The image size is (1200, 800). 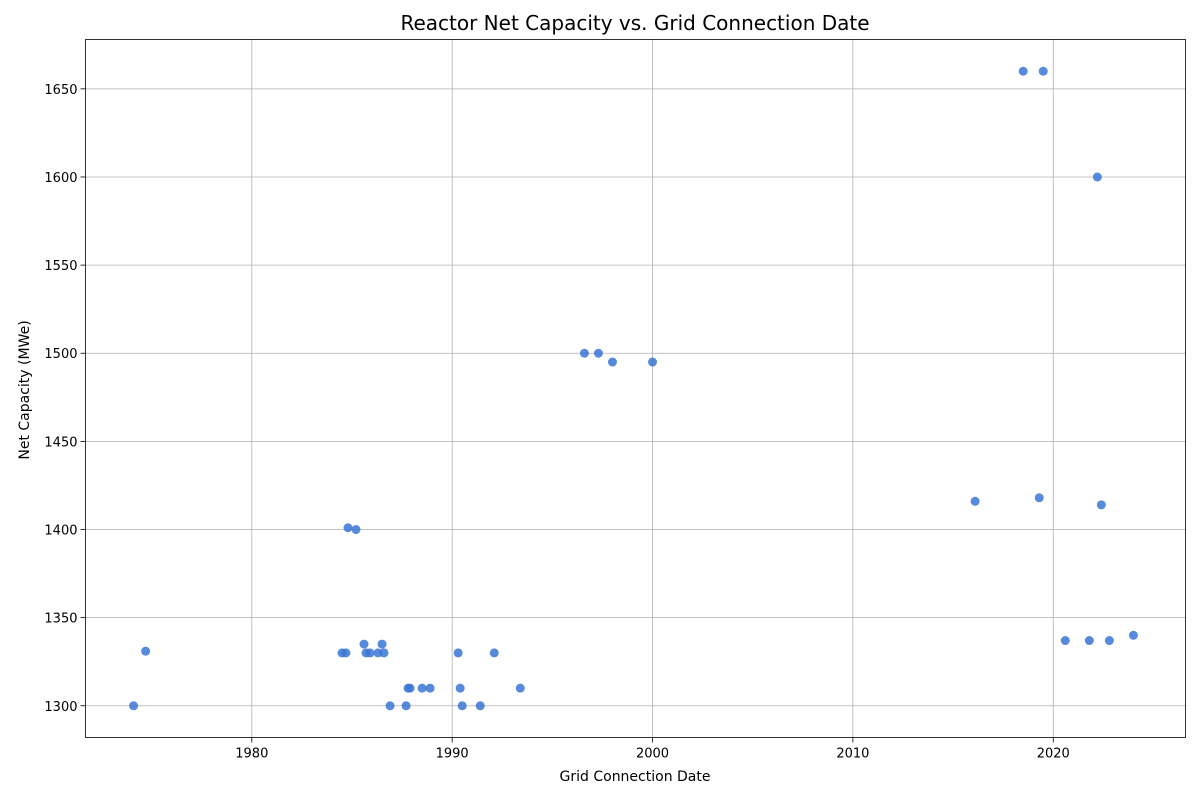 What do you see at coordinates (60, 442) in the screenshot?
I see `y-tick-label: 1450` at bounding box center [60, 442].